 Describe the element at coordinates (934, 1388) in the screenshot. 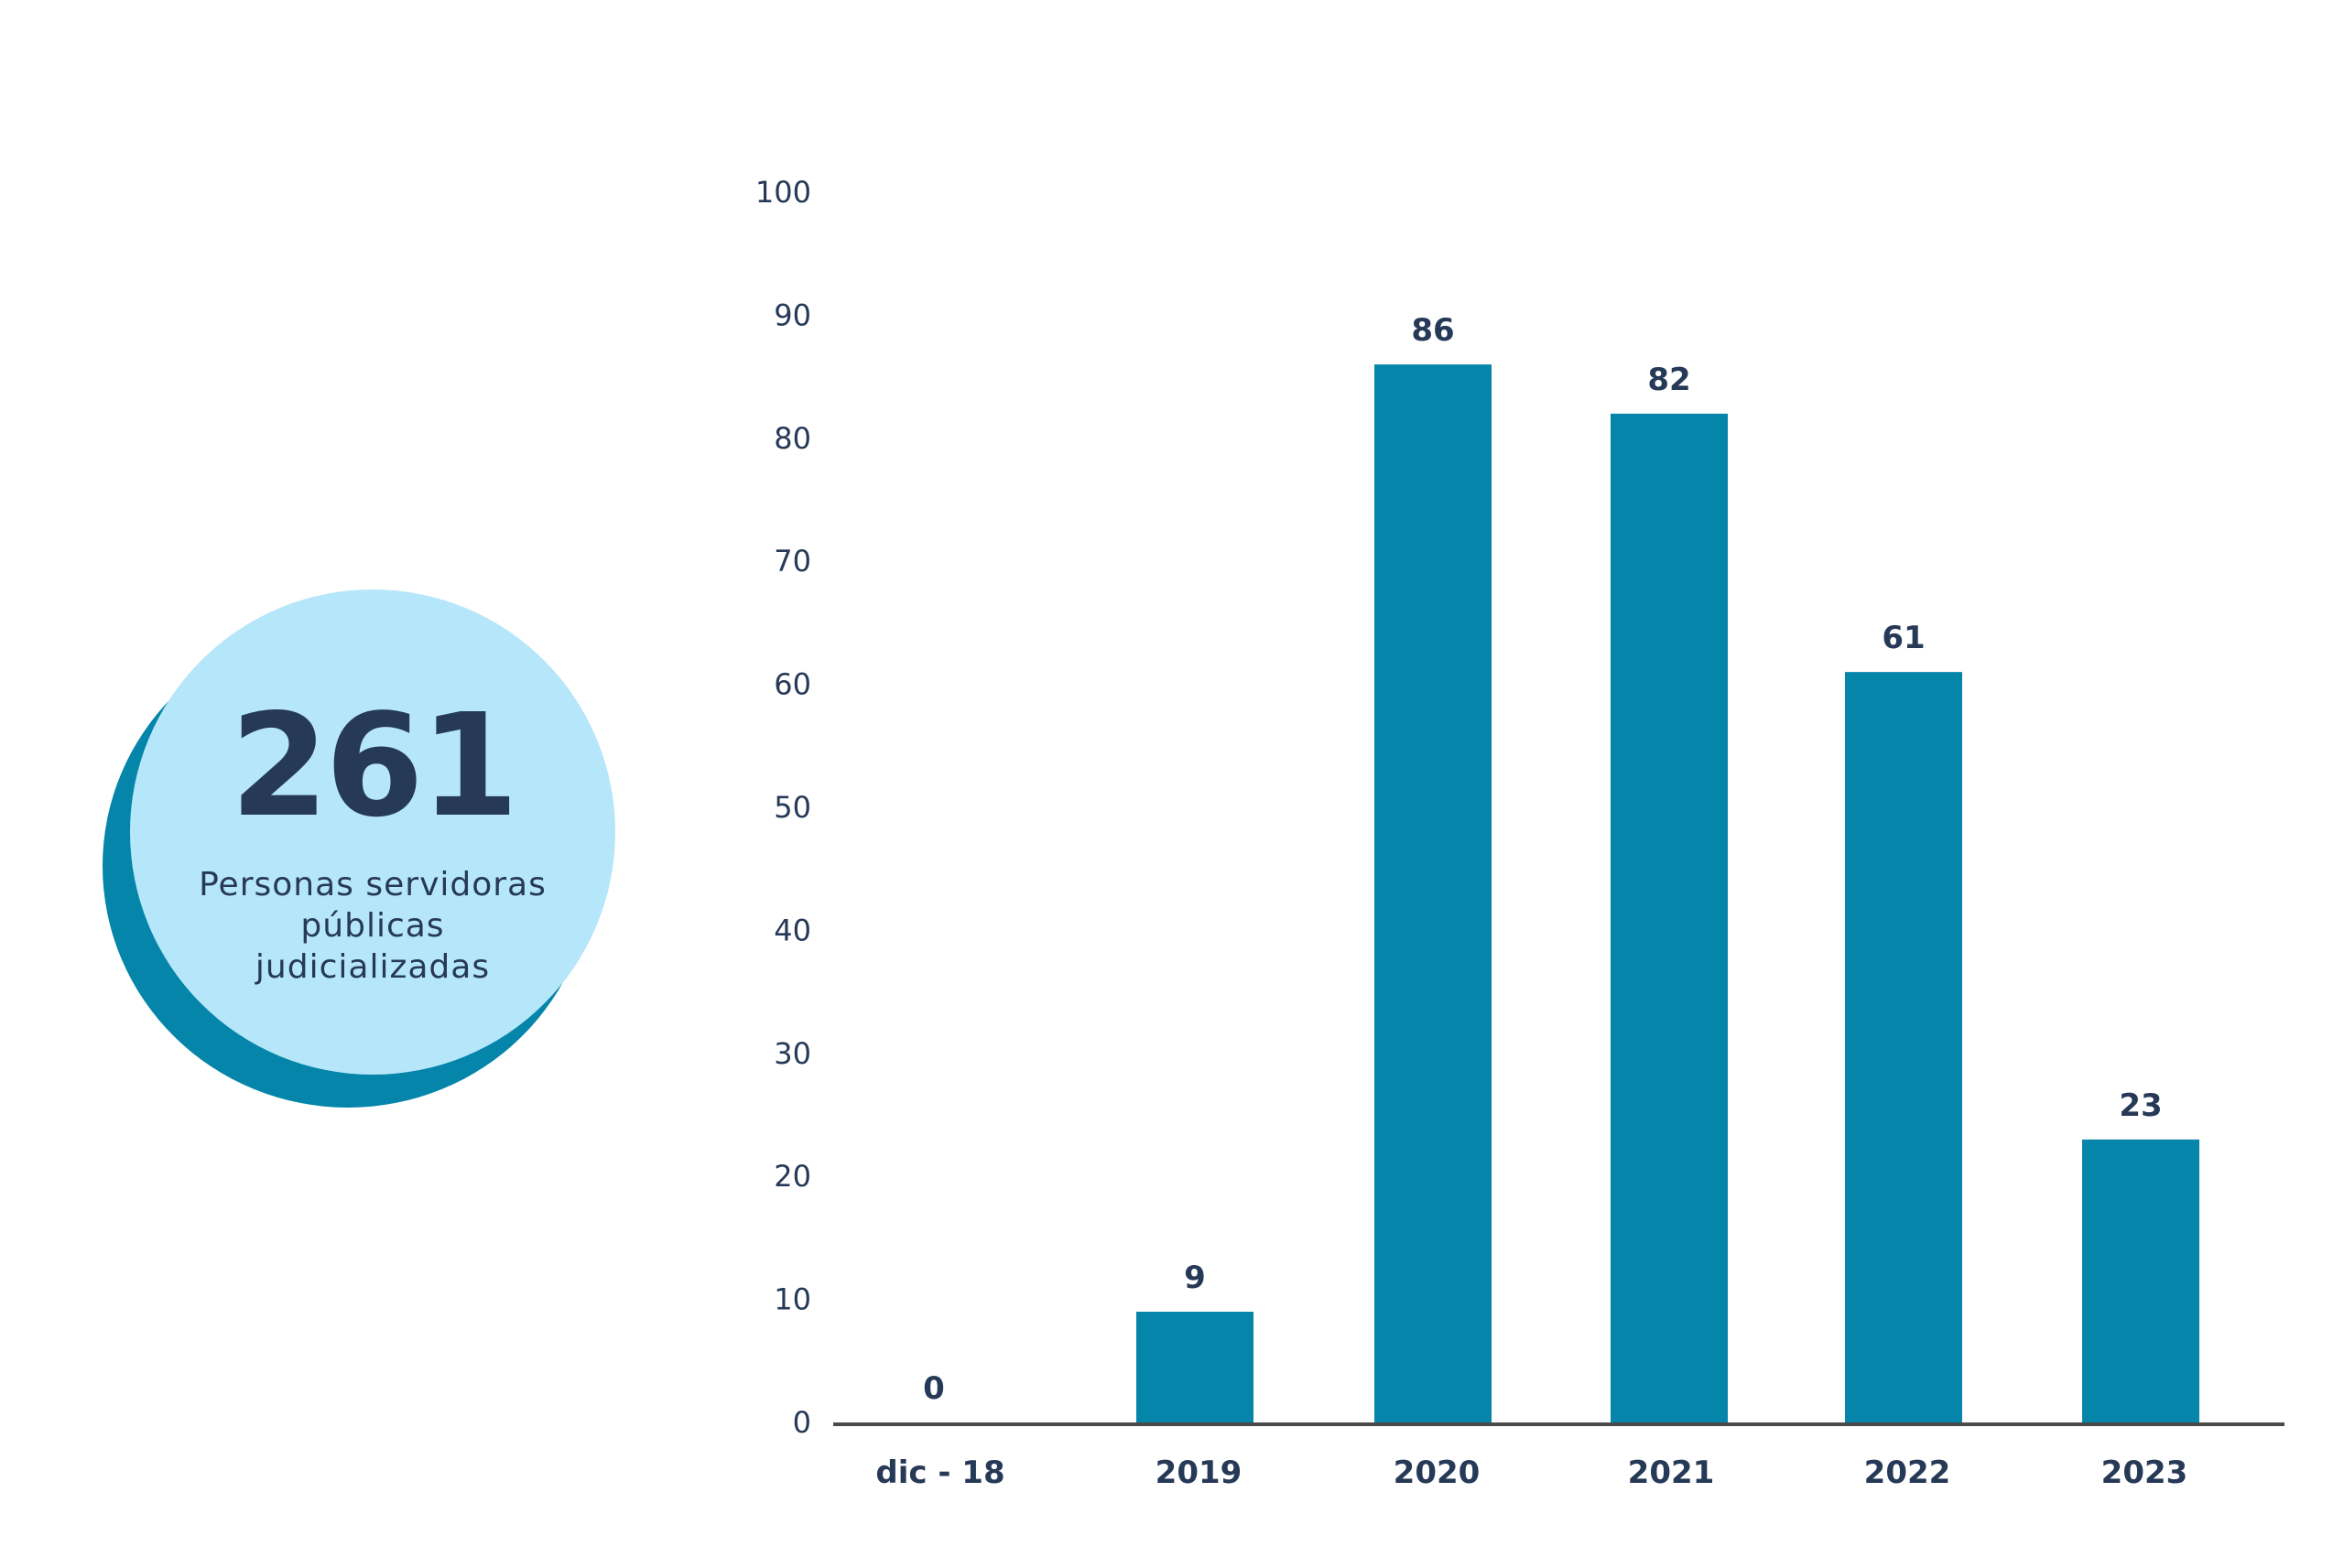

I see `value-label: 0` at that location.